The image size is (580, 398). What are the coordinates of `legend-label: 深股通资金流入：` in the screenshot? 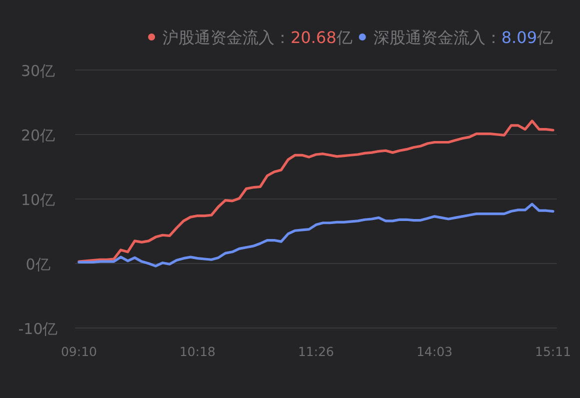 It's located at (437, 37).